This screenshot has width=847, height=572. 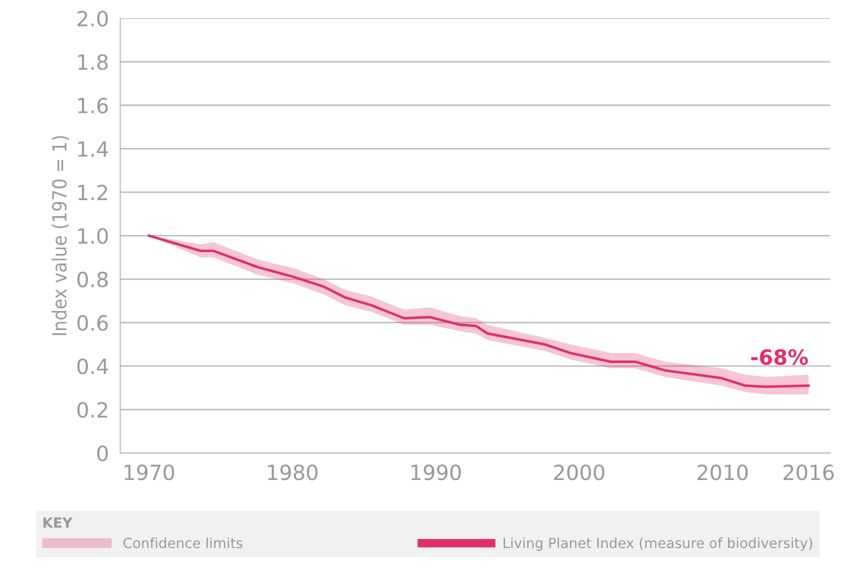 I want to click on text: Confidence limits, so click(x=182, y=542).